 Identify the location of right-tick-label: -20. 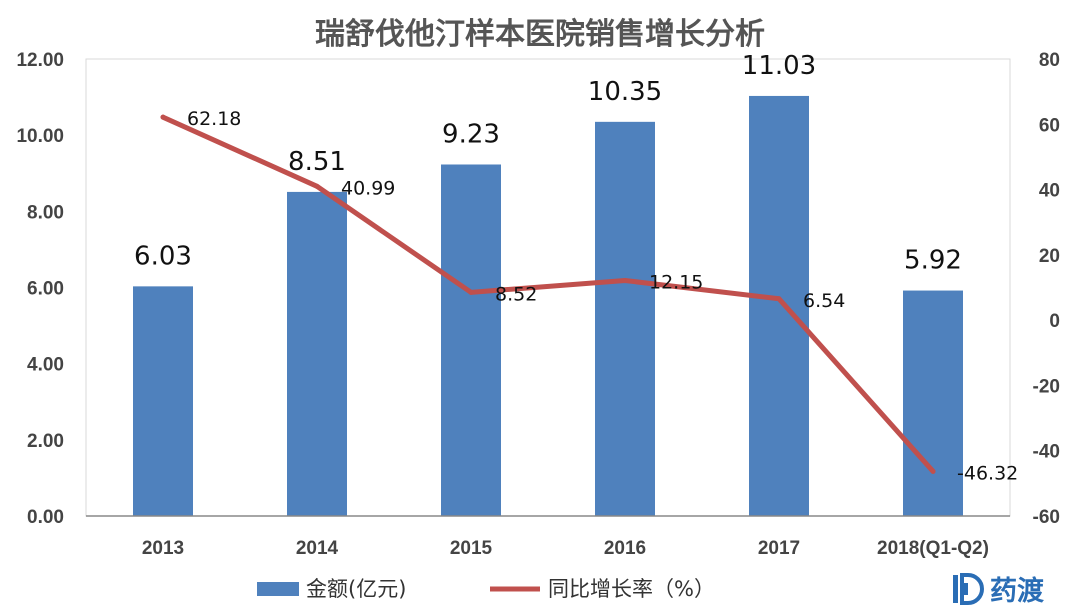
(1046, 386).